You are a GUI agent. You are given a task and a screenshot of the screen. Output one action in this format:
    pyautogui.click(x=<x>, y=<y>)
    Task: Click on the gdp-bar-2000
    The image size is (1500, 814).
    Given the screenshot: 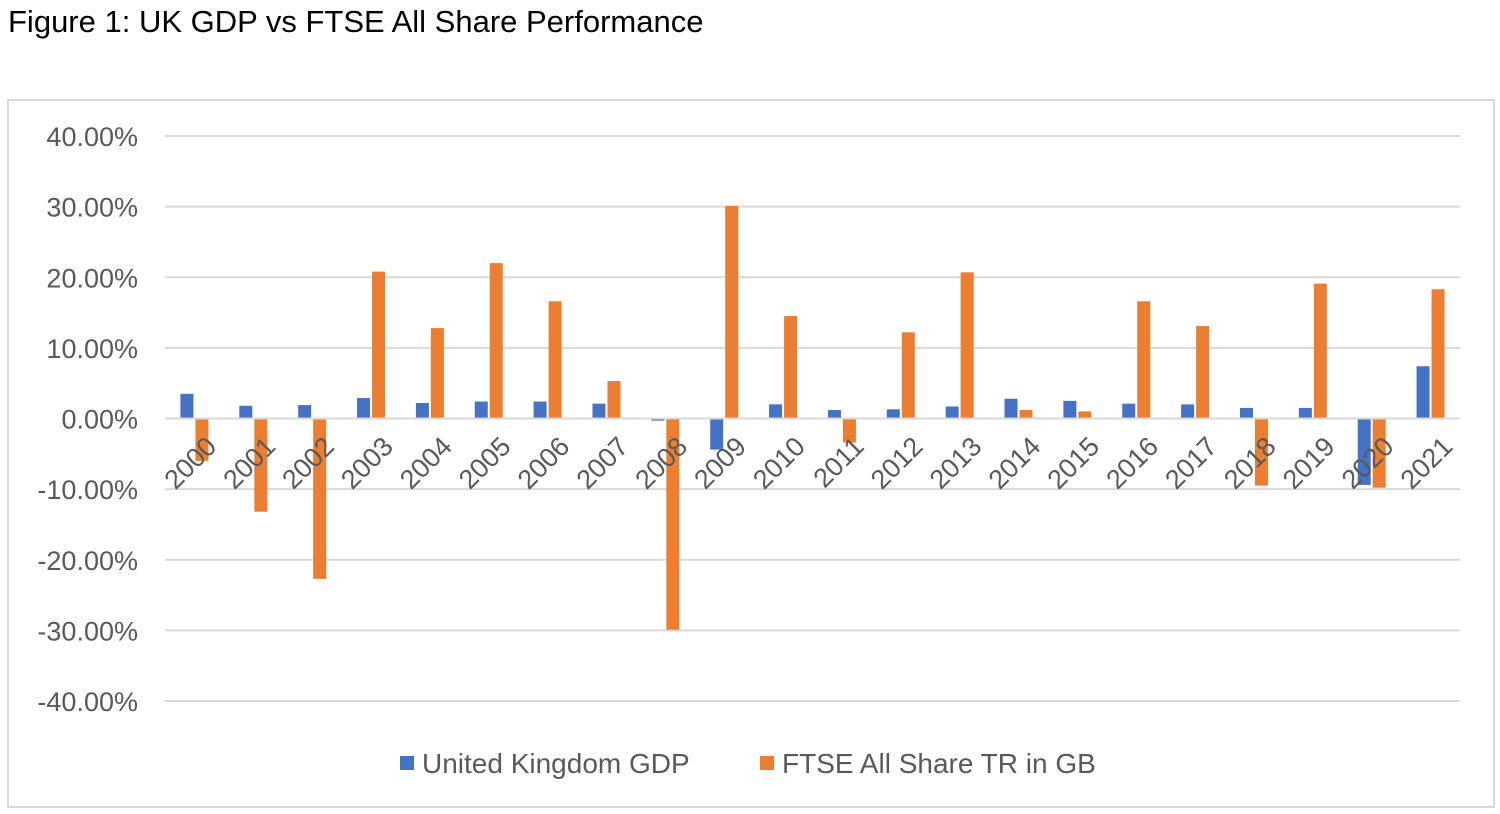 What is the action you would take?
    pyautogui.click(x=187, y=406)
    